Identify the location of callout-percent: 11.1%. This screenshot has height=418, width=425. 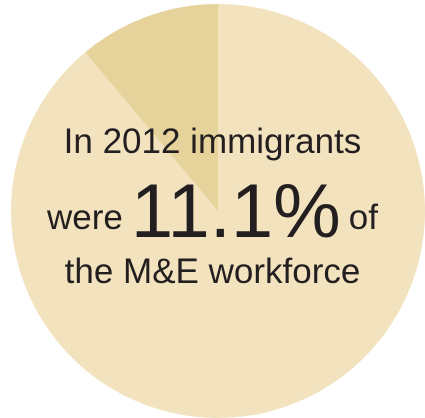
(235, 211).